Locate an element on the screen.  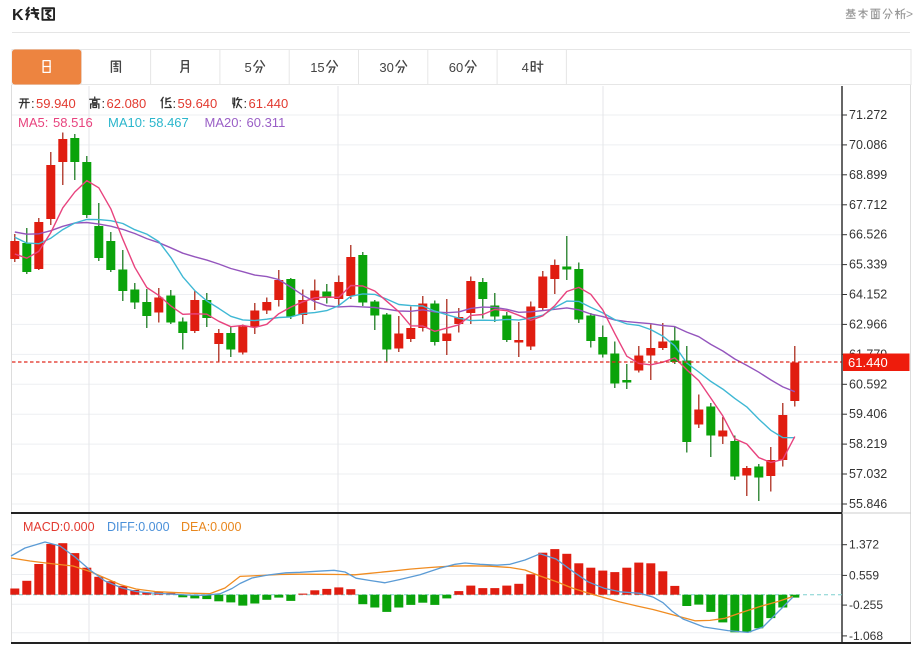
svg-text: 55.846 is located at coordinates (868, 504).